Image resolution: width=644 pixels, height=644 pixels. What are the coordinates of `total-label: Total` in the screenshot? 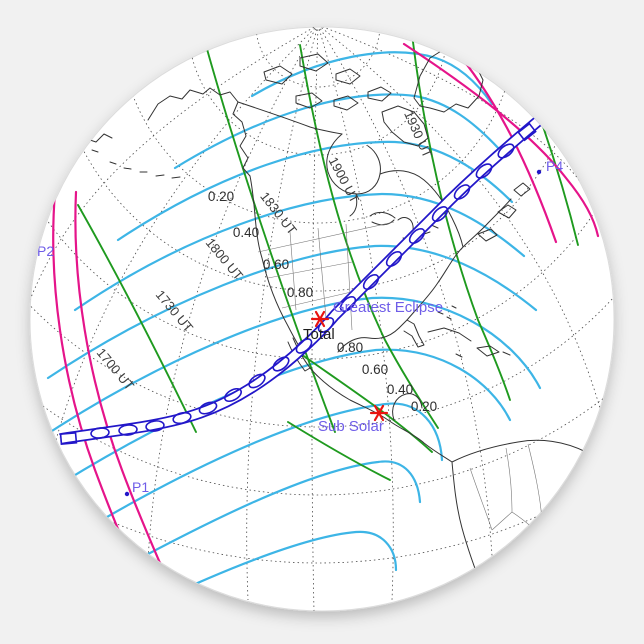 It's located at (319, 334).